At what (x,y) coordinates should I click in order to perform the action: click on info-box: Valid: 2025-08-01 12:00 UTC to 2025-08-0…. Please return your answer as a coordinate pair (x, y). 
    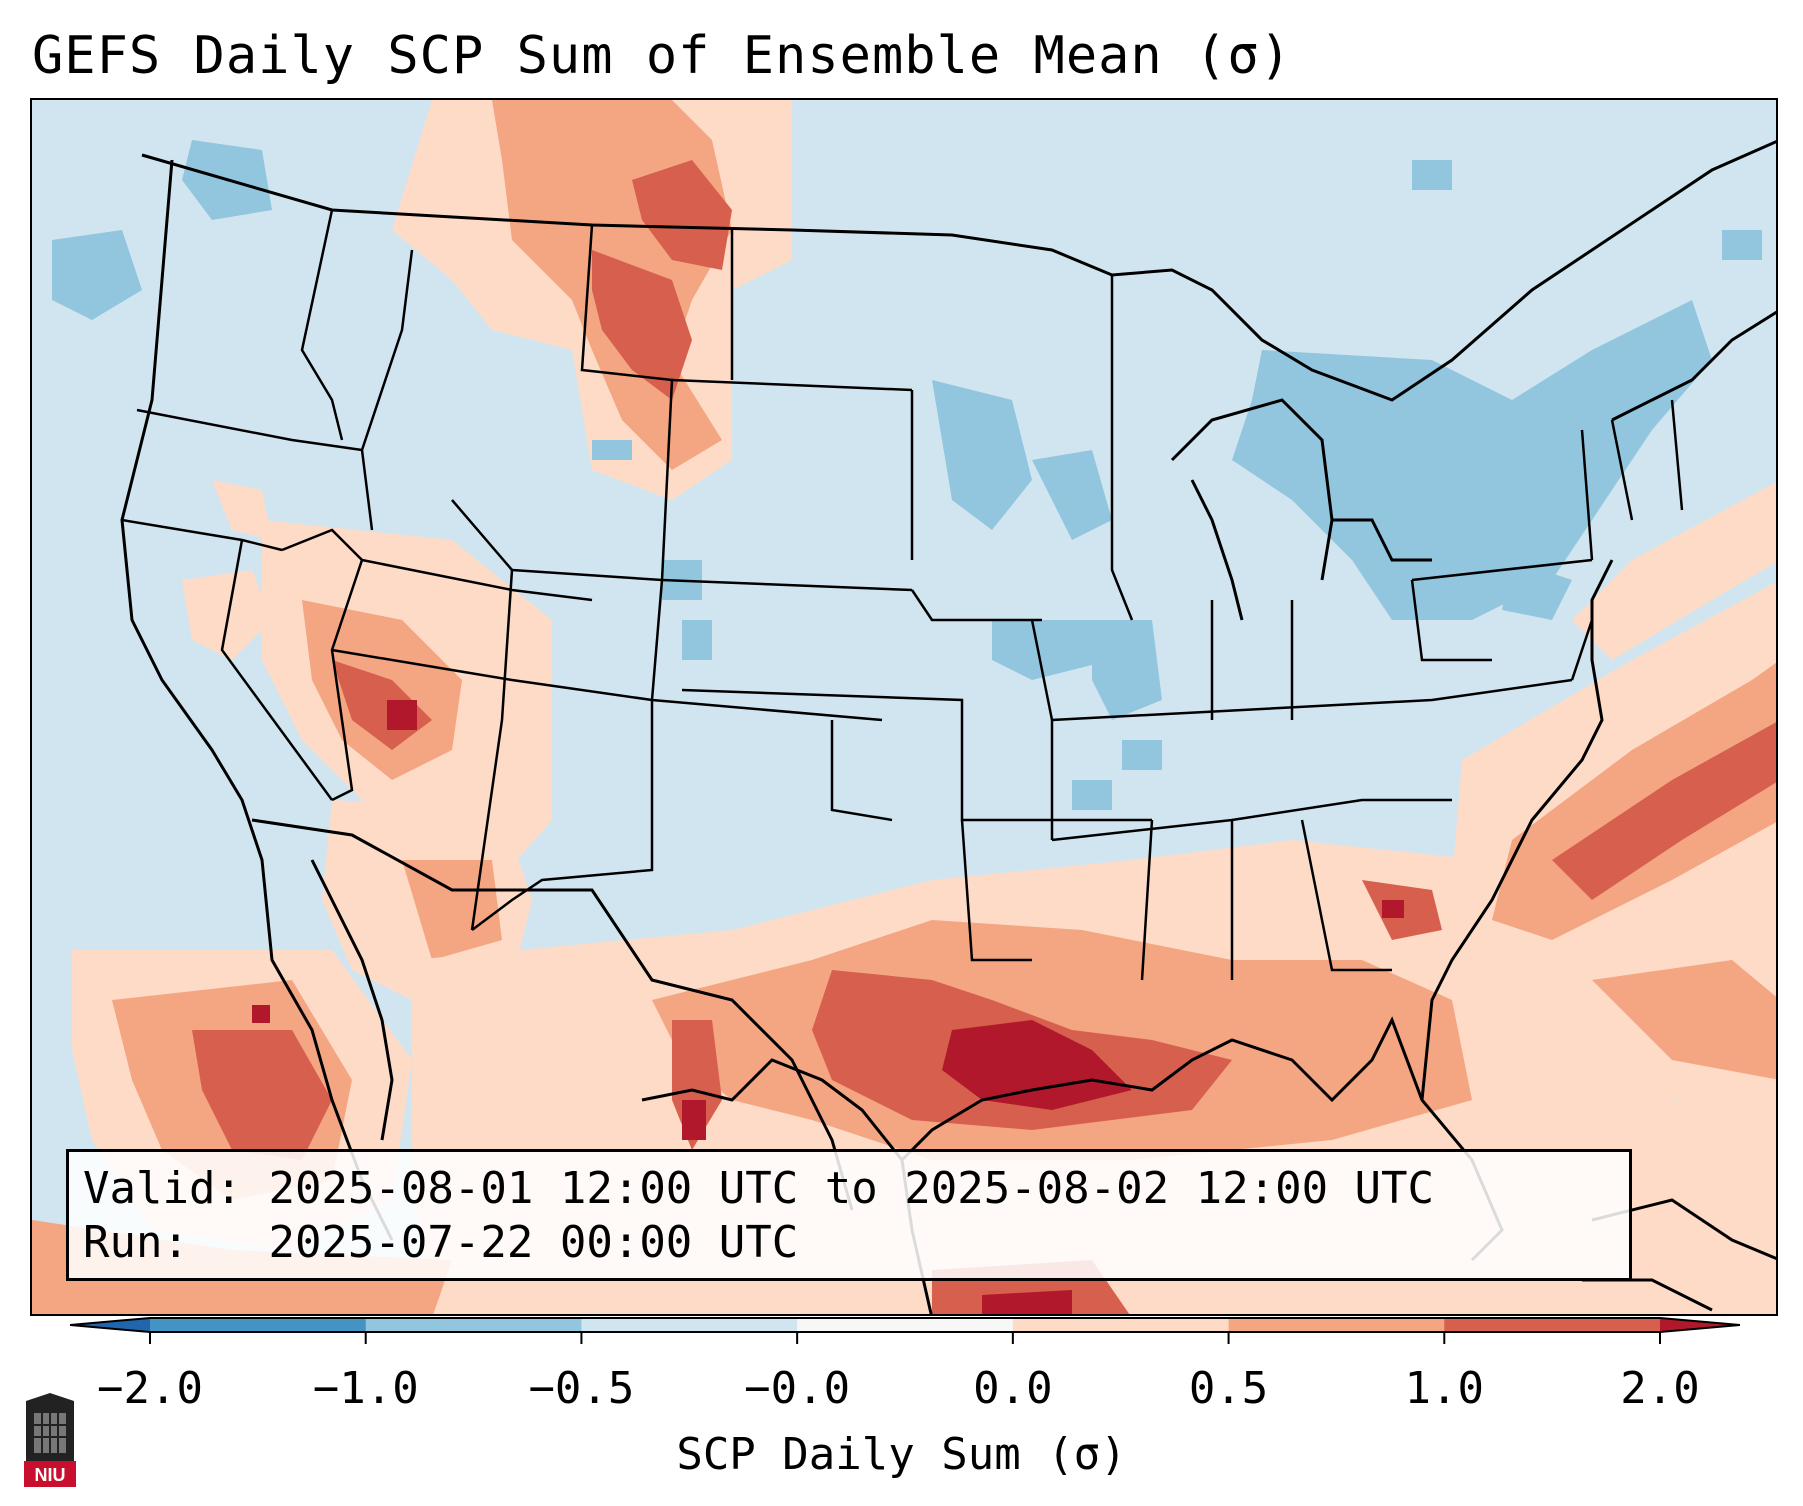
    Looking at the image, I should click on (849, 1215).